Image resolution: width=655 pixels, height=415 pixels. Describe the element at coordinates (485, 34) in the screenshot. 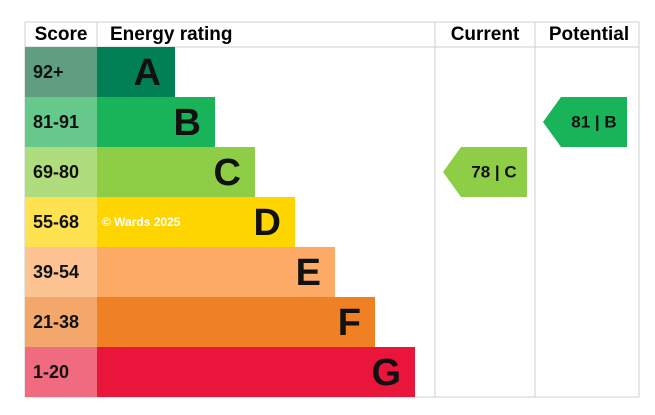

I see `header-current: Current` at that location.